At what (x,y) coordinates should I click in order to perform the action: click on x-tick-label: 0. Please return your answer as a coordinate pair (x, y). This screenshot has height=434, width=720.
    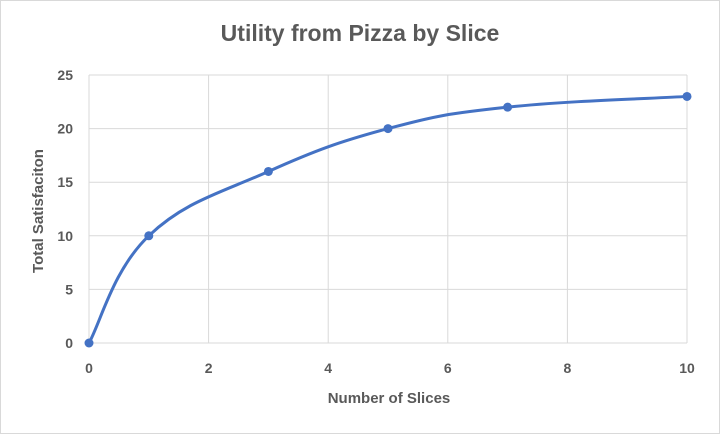
    Looking at the image, I should click on (89, 368).